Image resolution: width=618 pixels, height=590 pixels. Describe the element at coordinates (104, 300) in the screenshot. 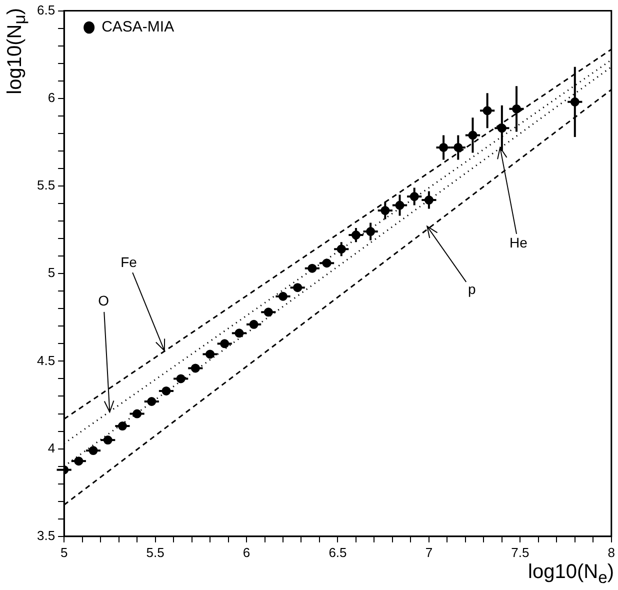

I see `annotation: O` at that location.